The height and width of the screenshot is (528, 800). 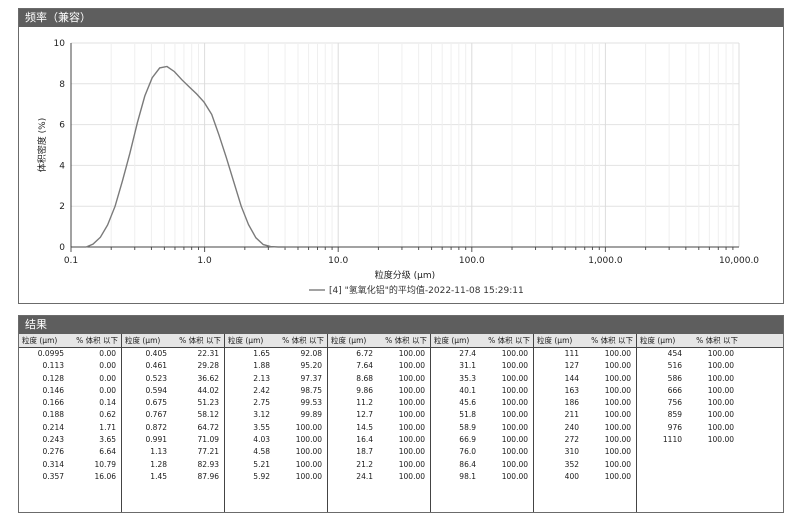 I want to click on table-row: 1.65 92.08, so click(x=276, y=354).